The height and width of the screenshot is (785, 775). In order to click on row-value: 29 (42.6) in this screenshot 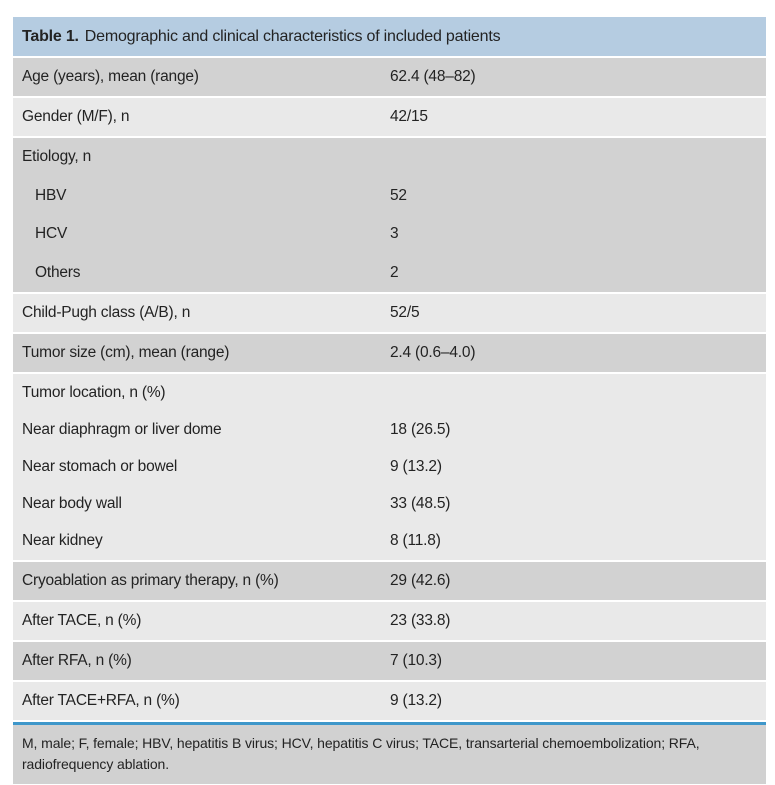, I will do `click(420, 580)`.